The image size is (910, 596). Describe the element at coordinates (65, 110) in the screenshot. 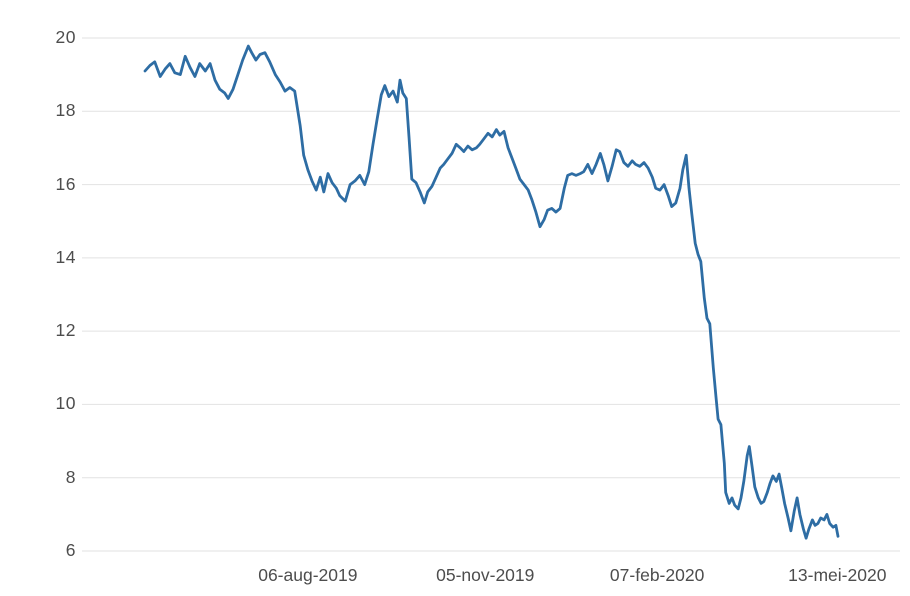

I see `y-axis-tick-label: 18` at that location.